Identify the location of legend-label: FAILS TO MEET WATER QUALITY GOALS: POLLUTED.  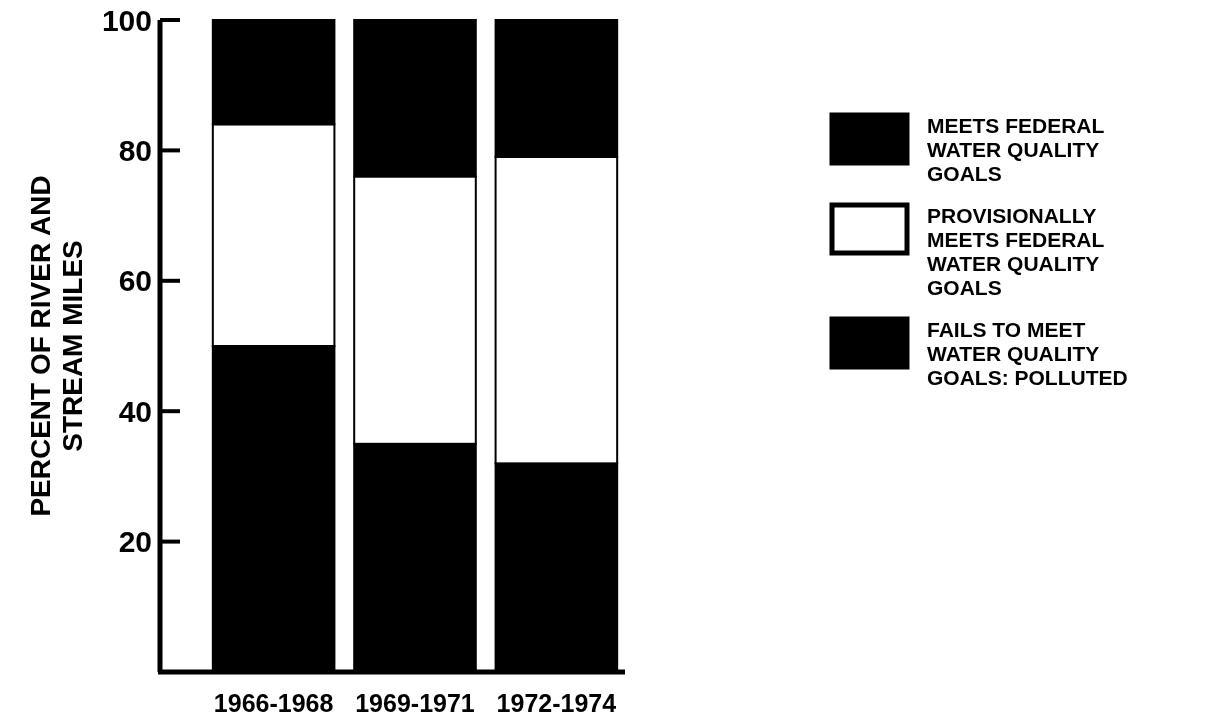
(1027, 353).